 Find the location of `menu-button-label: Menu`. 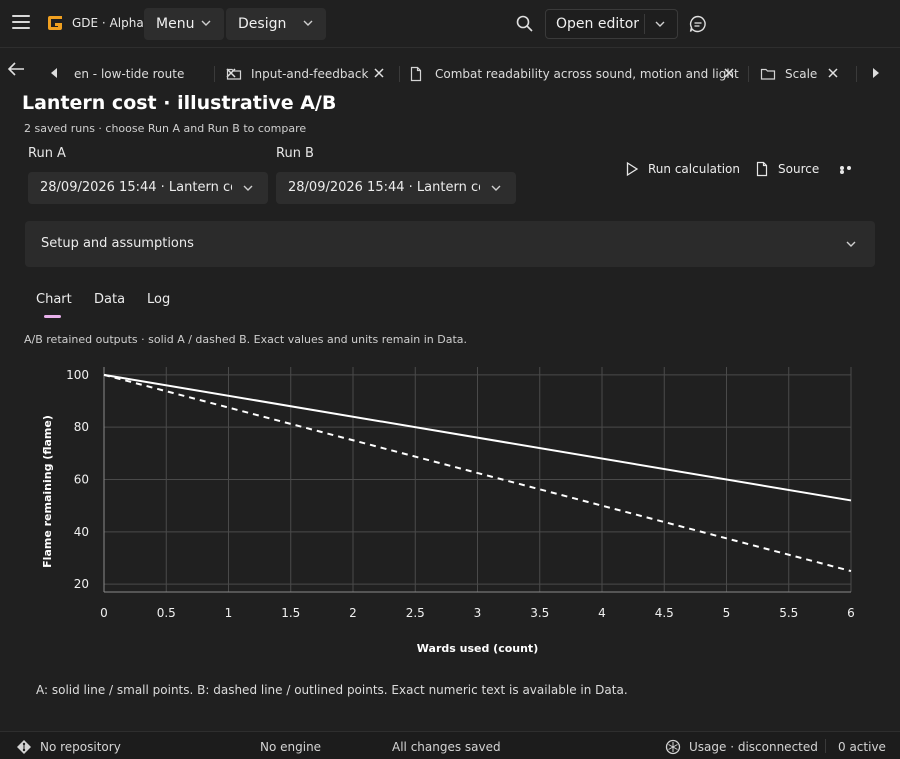

menu-button-label: Menu is located at coordinates (175, 24).